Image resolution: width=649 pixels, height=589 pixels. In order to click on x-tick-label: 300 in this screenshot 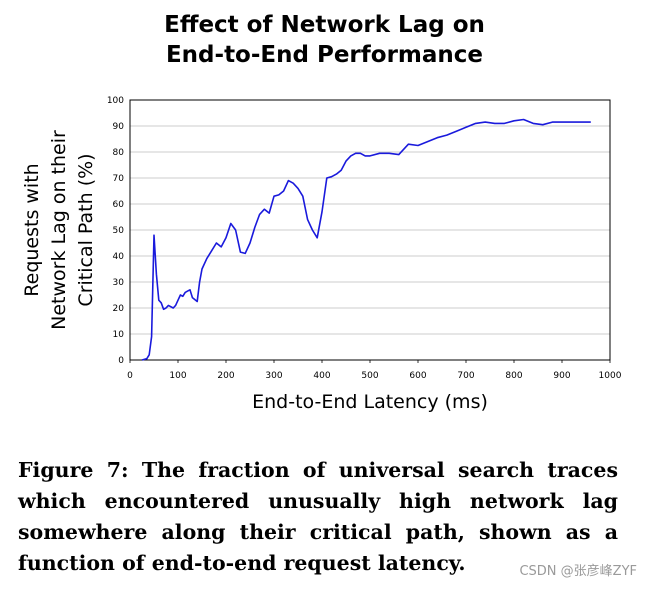, I will do `click(273, 376)`.